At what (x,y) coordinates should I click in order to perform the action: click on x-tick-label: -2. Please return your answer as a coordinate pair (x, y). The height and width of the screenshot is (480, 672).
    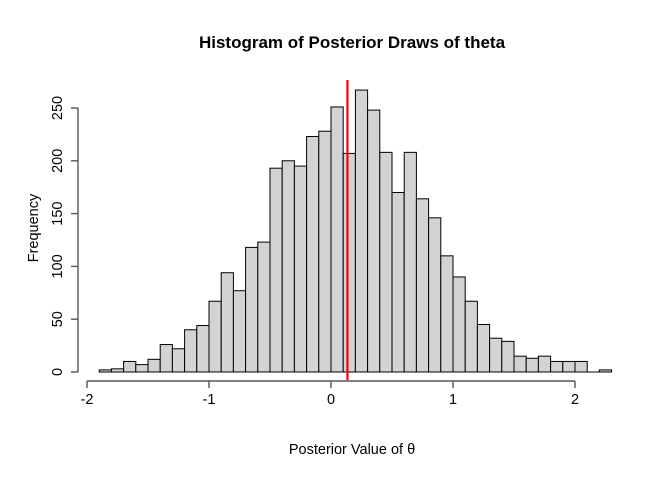
    Looking at the image, I should click on (87, 400).